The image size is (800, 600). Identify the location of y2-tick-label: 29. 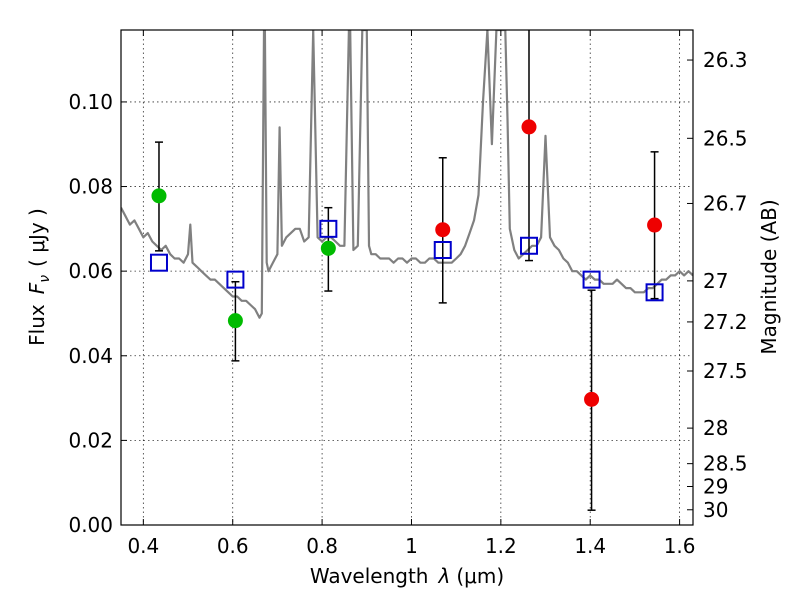
(715, 487).